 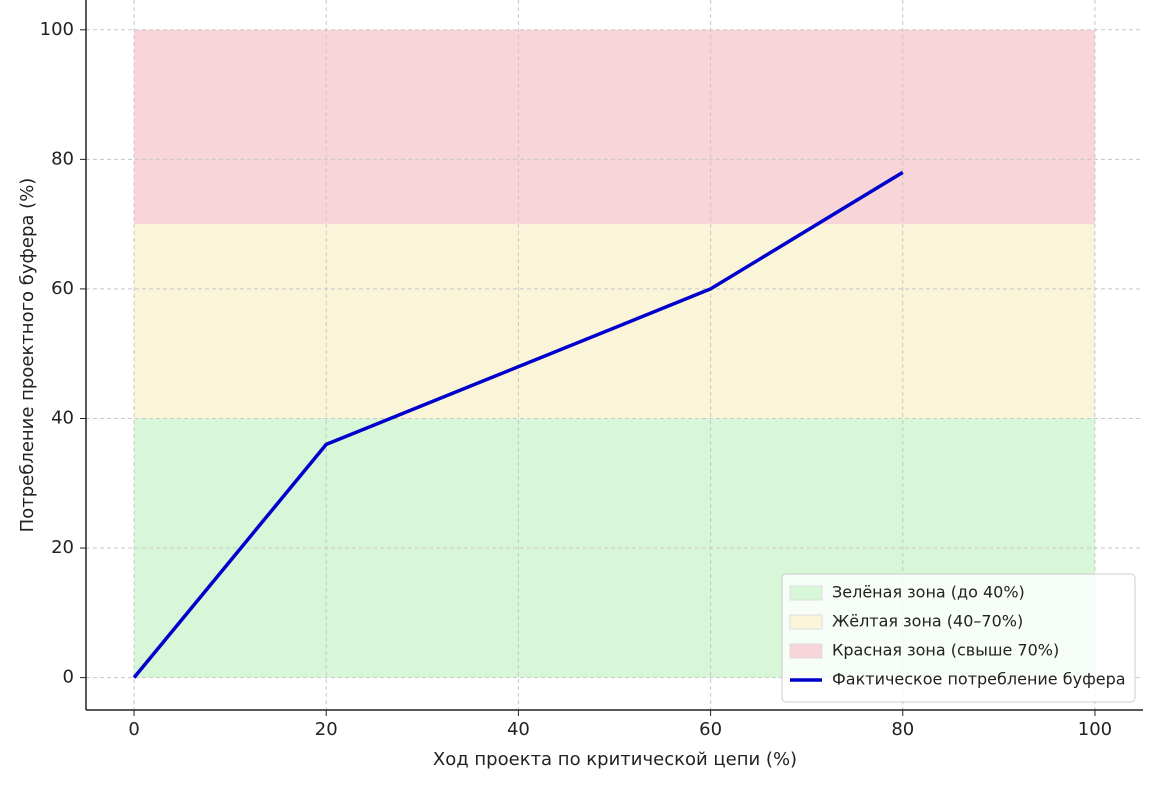 I want to click on y-tick-label: 20, so click(x=62, y=547).